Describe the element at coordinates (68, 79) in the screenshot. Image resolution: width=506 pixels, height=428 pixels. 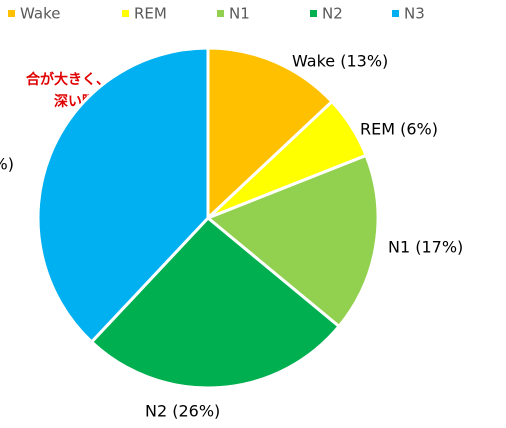
I see `annotation: 合が大きく、` at that location.